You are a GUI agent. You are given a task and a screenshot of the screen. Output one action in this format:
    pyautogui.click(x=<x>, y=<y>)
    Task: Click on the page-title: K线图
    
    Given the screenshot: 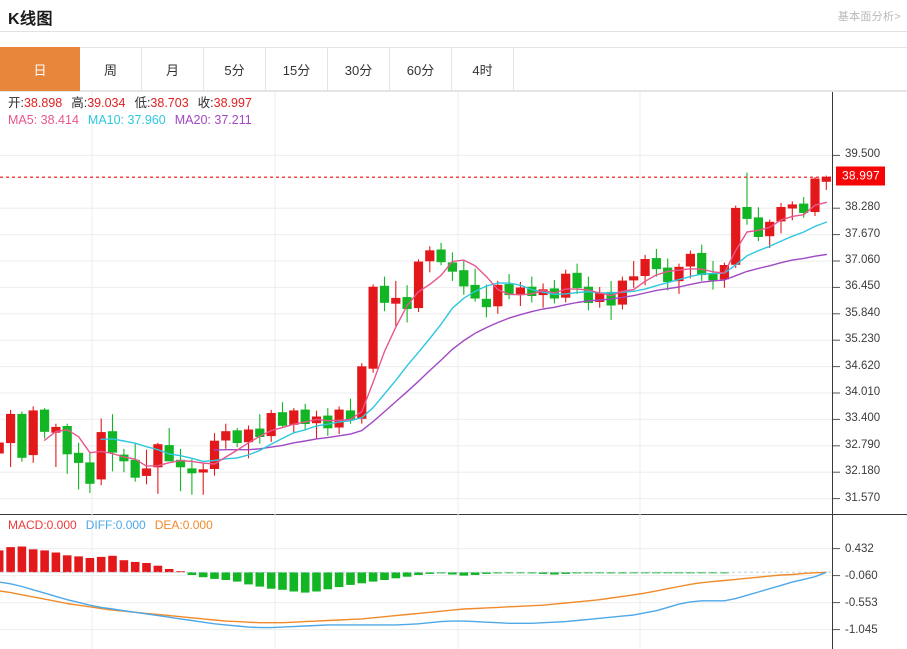 What is the action you would take?
    pyautogui.click(x=31, y=19)
    